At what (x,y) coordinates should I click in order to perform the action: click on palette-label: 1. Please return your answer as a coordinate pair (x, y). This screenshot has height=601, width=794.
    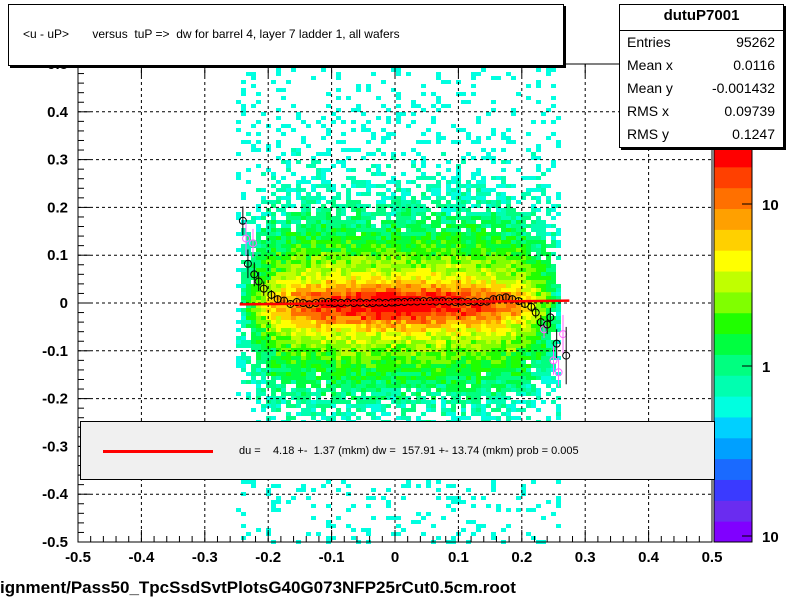
    Looking at the image, I should click on (766, 367).